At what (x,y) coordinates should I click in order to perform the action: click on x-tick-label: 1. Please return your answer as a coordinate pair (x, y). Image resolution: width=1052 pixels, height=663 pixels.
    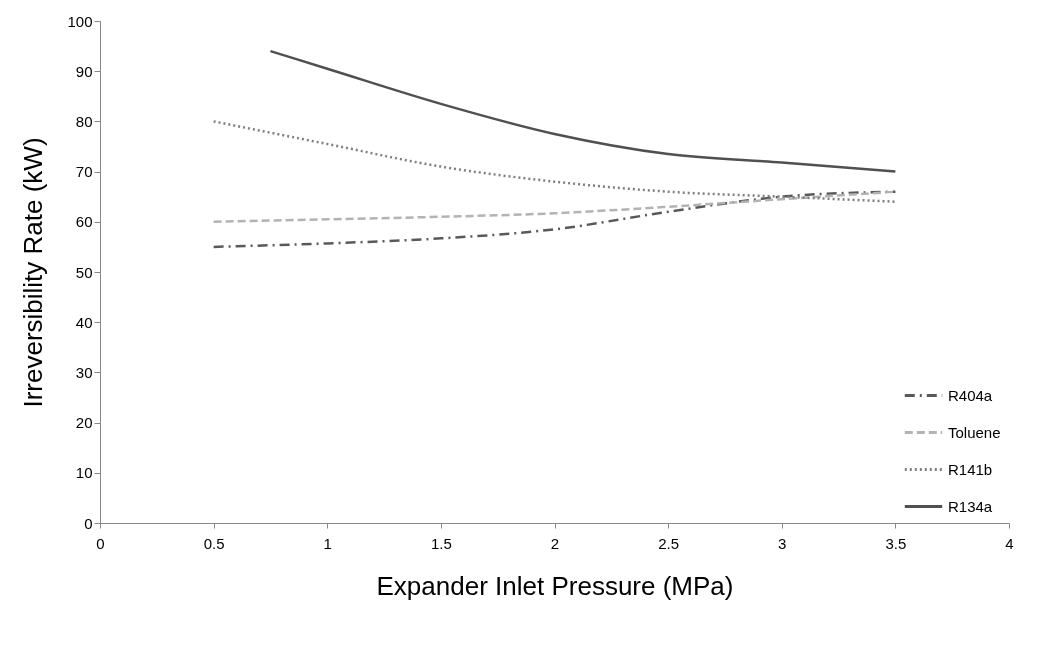
    Looking at the image, I should click on (327, 543).